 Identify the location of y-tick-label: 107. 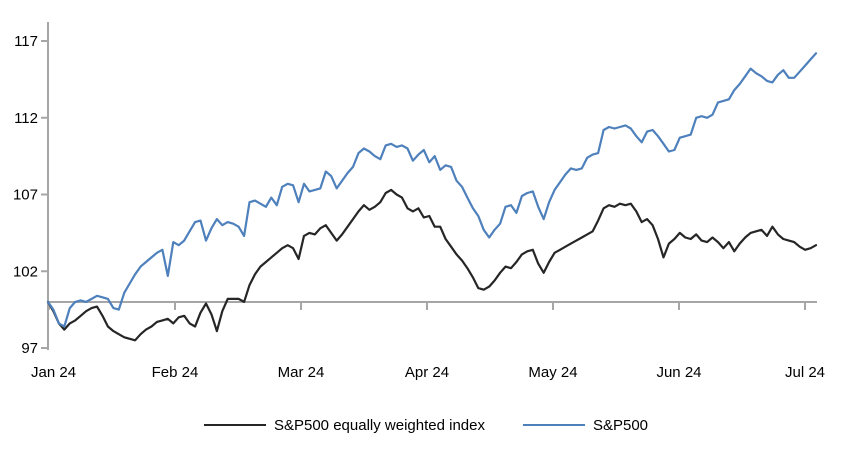
(25, 195).